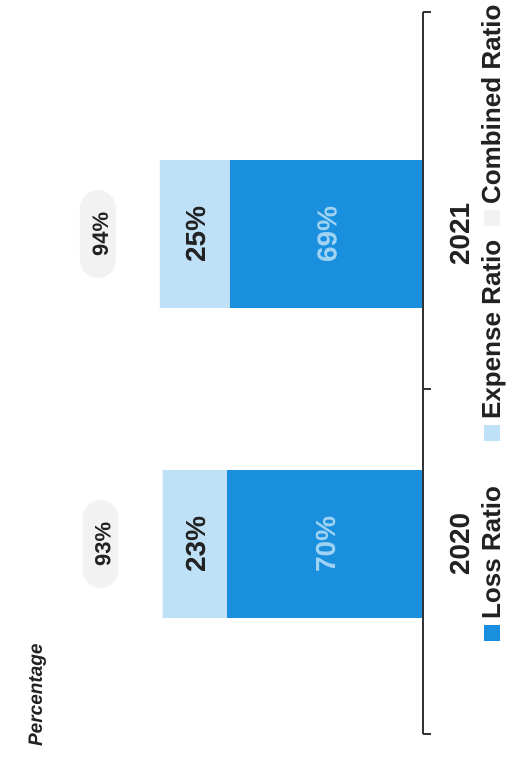 Image resolution: width=517 pixels, height=764 pixels. What do you see at coordinates (426, 373) in the screenshot?
I see `category-axis` at bounding box center [426, 373].